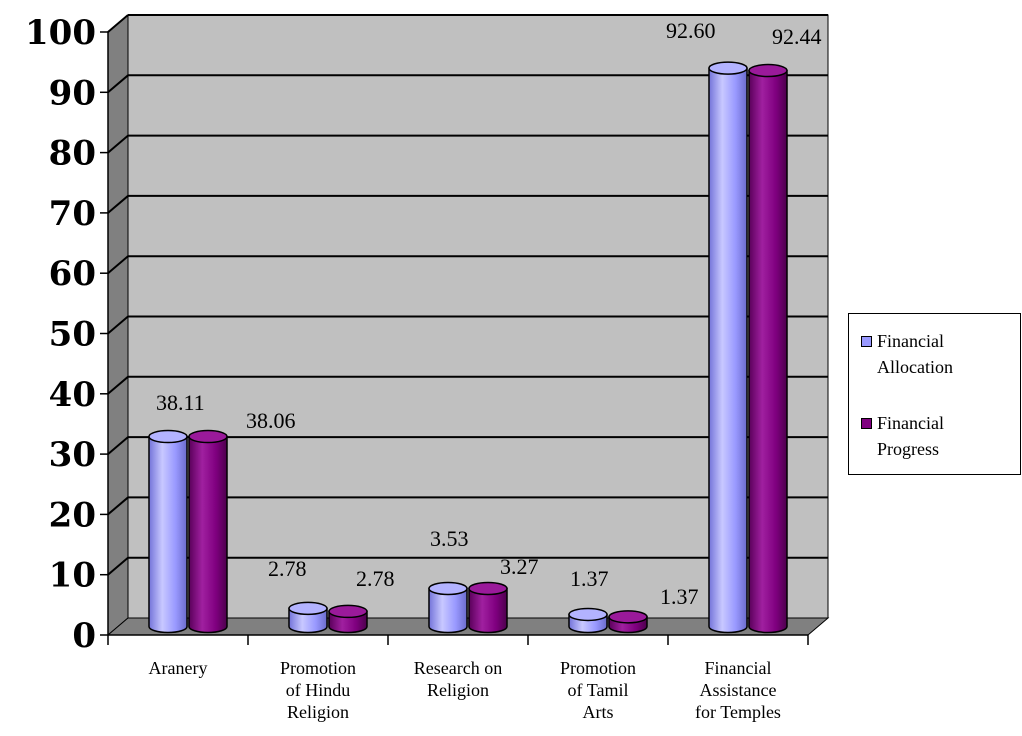  I want to click on category-label: Promotion of Tamil Arts, so click(598, 690).